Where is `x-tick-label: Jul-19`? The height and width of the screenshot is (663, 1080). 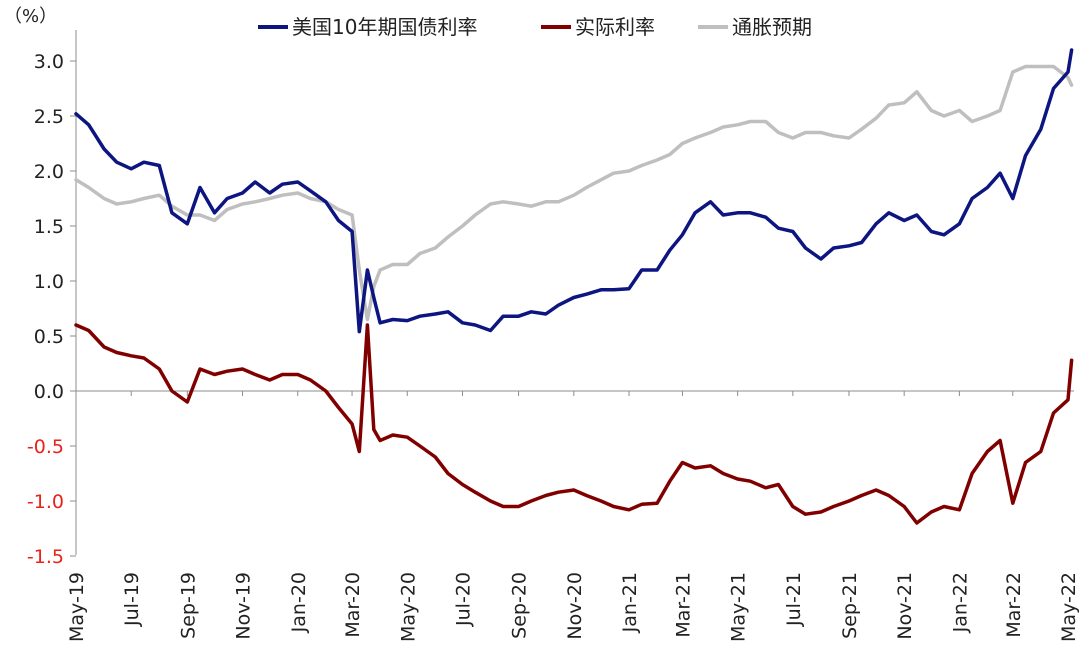
x-tick-label: Jul-19 is located at coordinates (132, 599).